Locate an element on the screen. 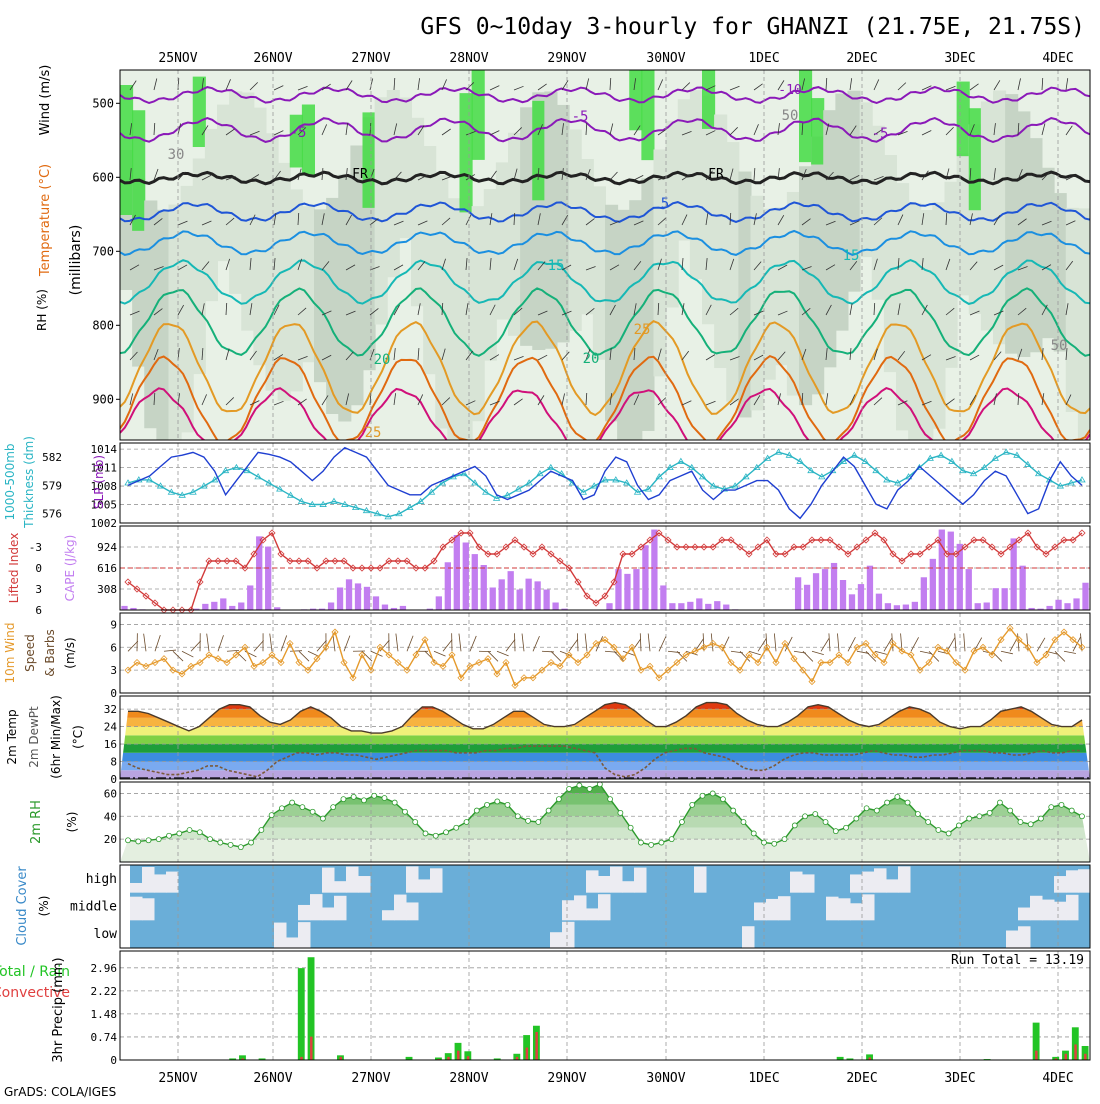  wind-label: Wind (m/s) is located at coordinates (45, 100).